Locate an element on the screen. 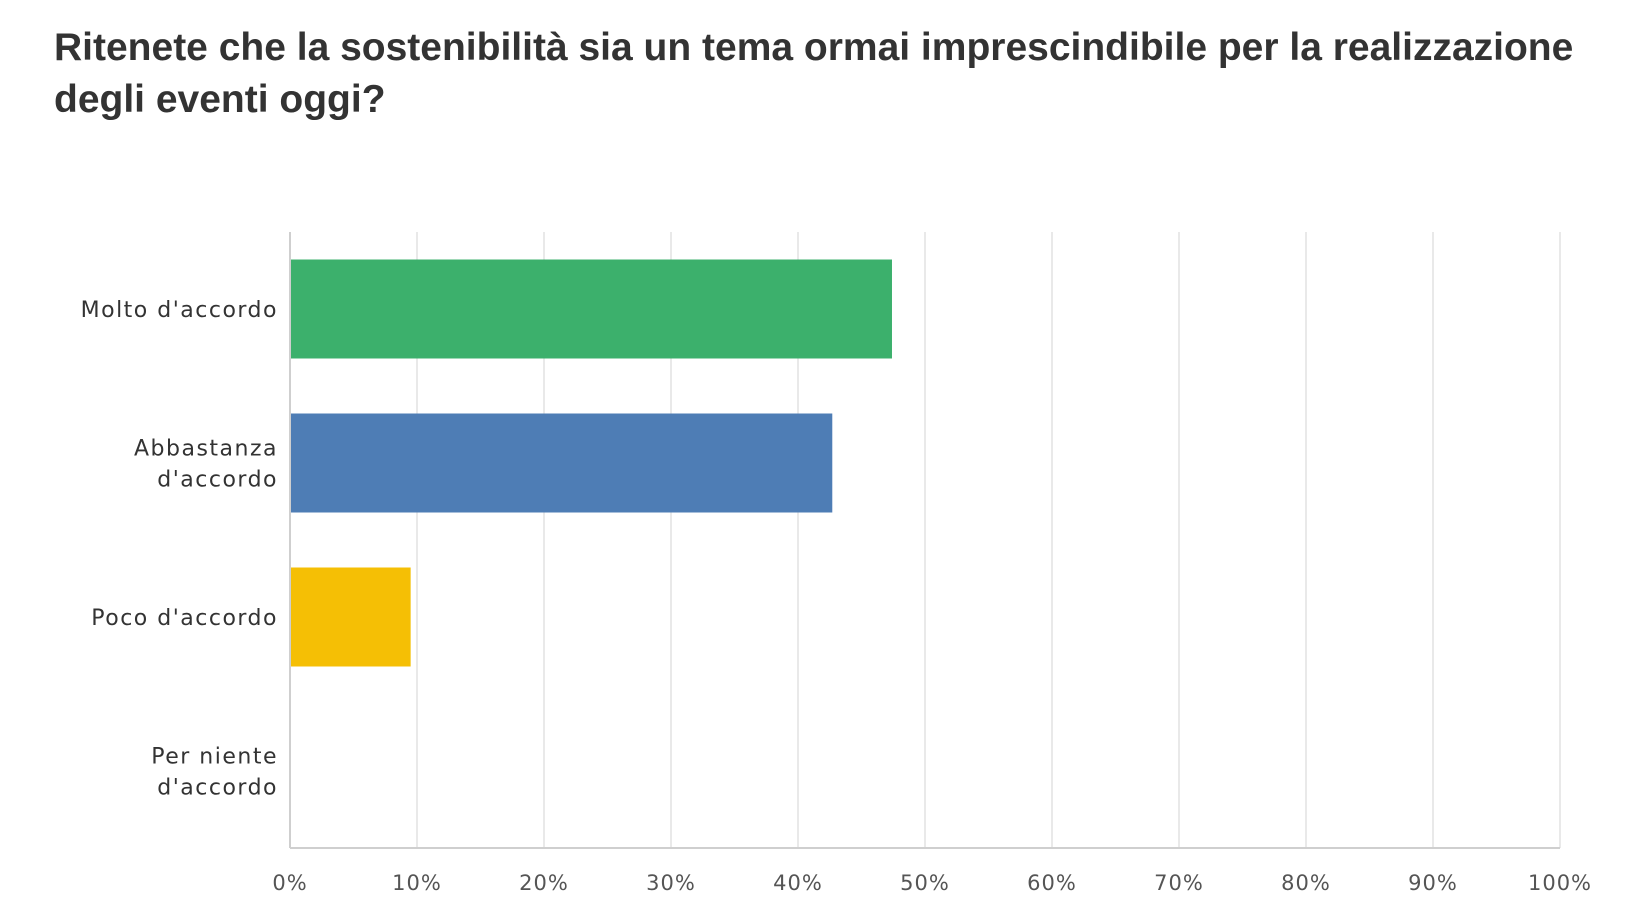 The image size is (1632, 918). category-label-0: Molto d'accordo is located at coordinates (179, 310).